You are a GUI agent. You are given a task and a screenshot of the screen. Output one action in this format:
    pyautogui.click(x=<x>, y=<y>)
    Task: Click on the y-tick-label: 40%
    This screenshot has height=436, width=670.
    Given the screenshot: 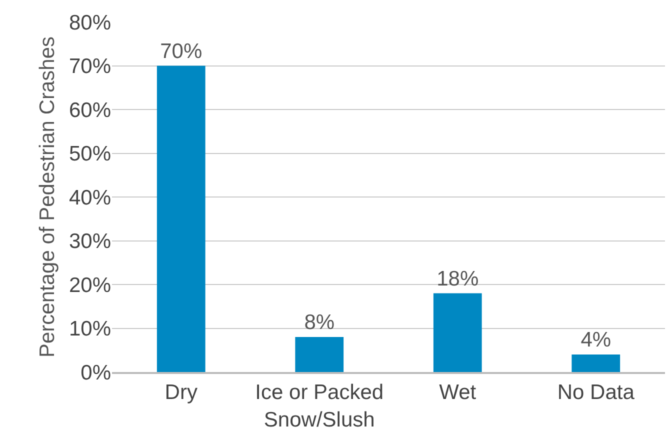 What is the action you would take?
    pyautogui.click(x=89, y=198)
    